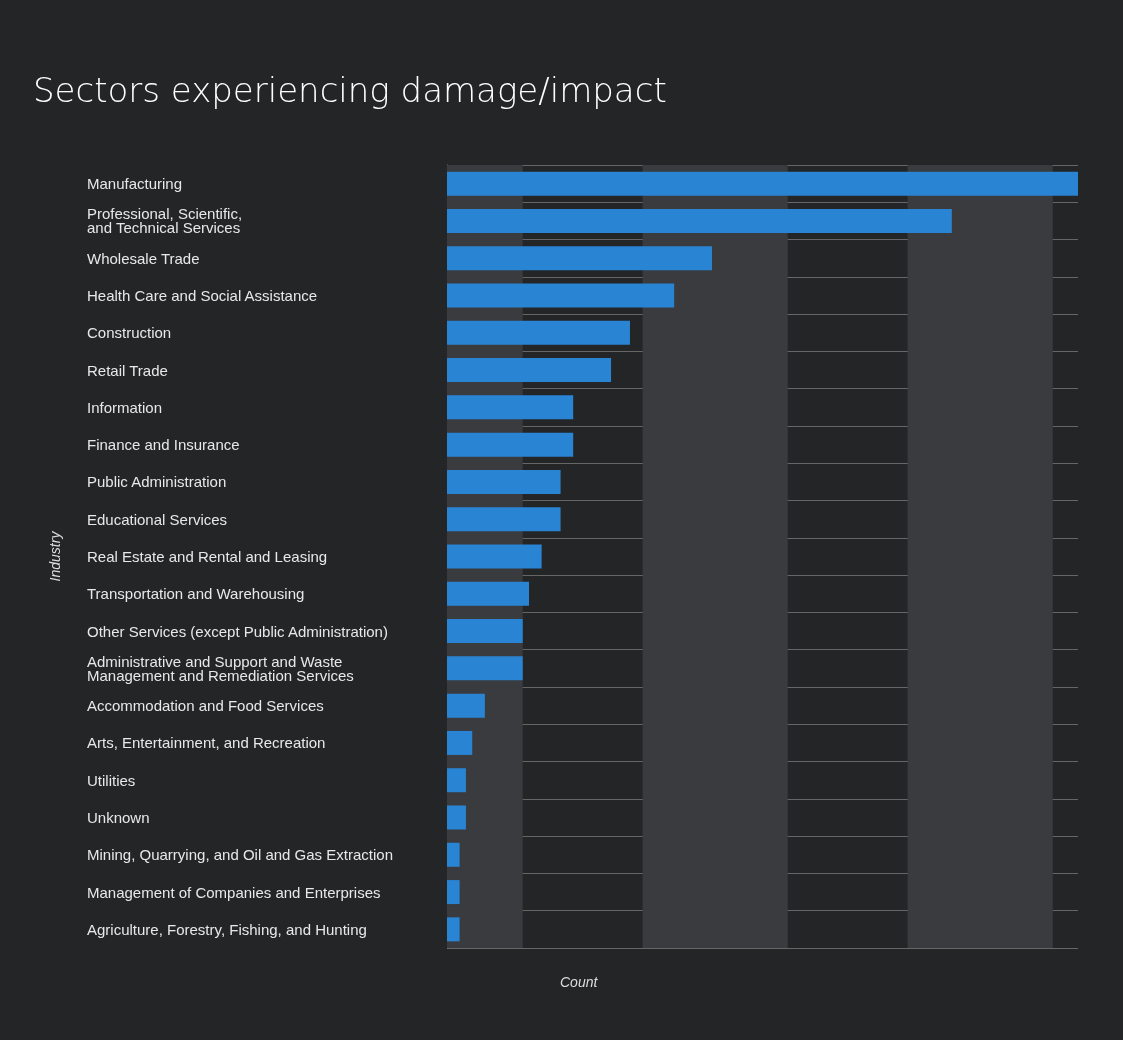 Image resolution: width=1123 pixels, height=1040 pixels. Describe the element at coordinates (143, 258) in the screenshot. I see `y-tick-label: Wholesale Trade` at that location.